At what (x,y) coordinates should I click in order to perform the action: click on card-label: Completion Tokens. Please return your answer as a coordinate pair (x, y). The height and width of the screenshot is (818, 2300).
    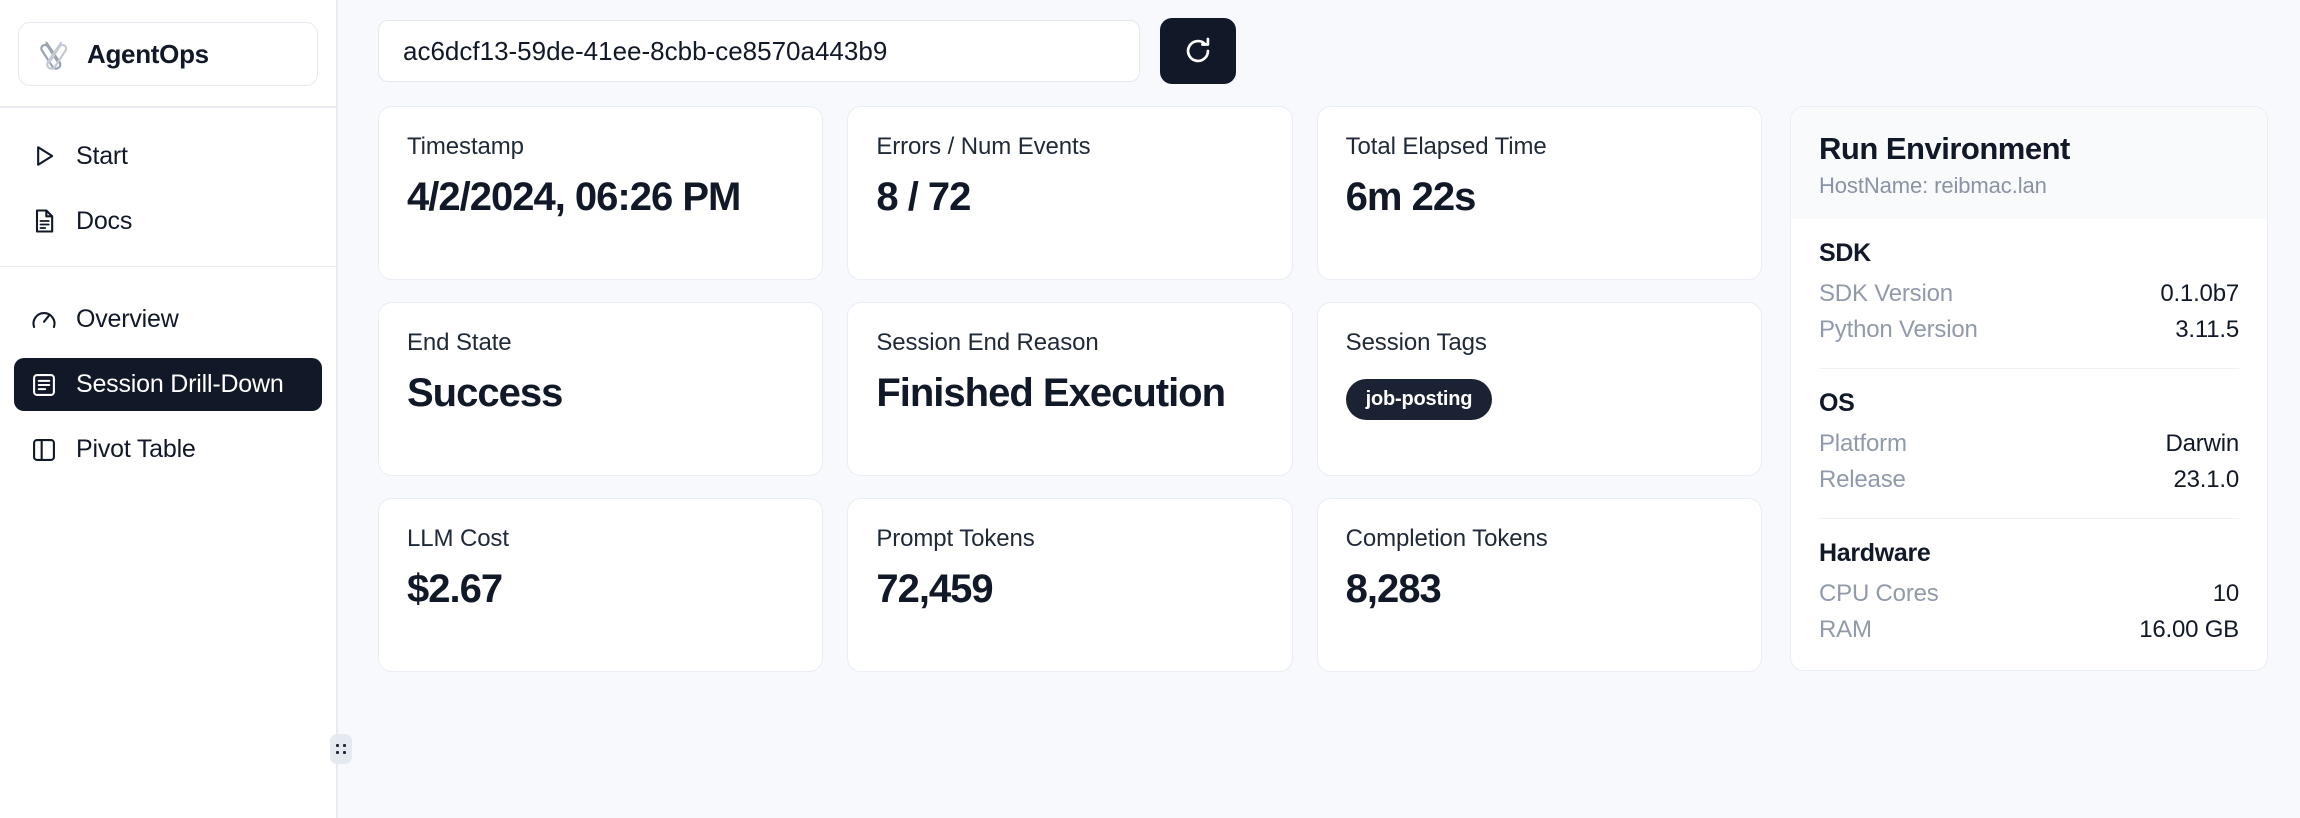
    Looking at the image, I should click on (1446, 538).